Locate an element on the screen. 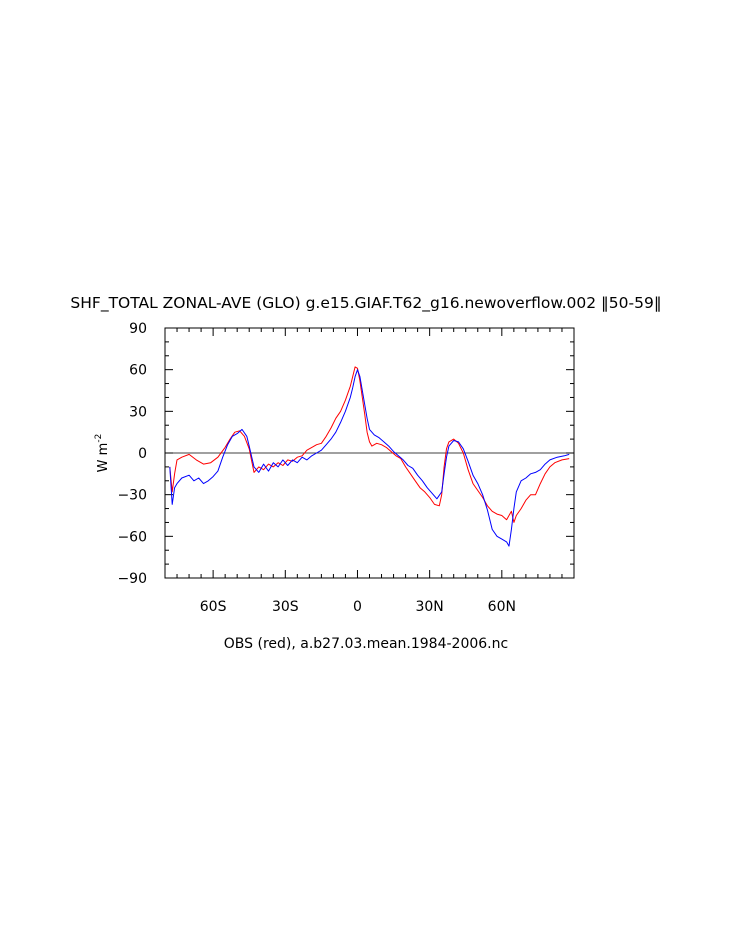 The height and width of the screenshot is (945, 733). y-axis-label-text: W m is located at coordinates (103, 458).